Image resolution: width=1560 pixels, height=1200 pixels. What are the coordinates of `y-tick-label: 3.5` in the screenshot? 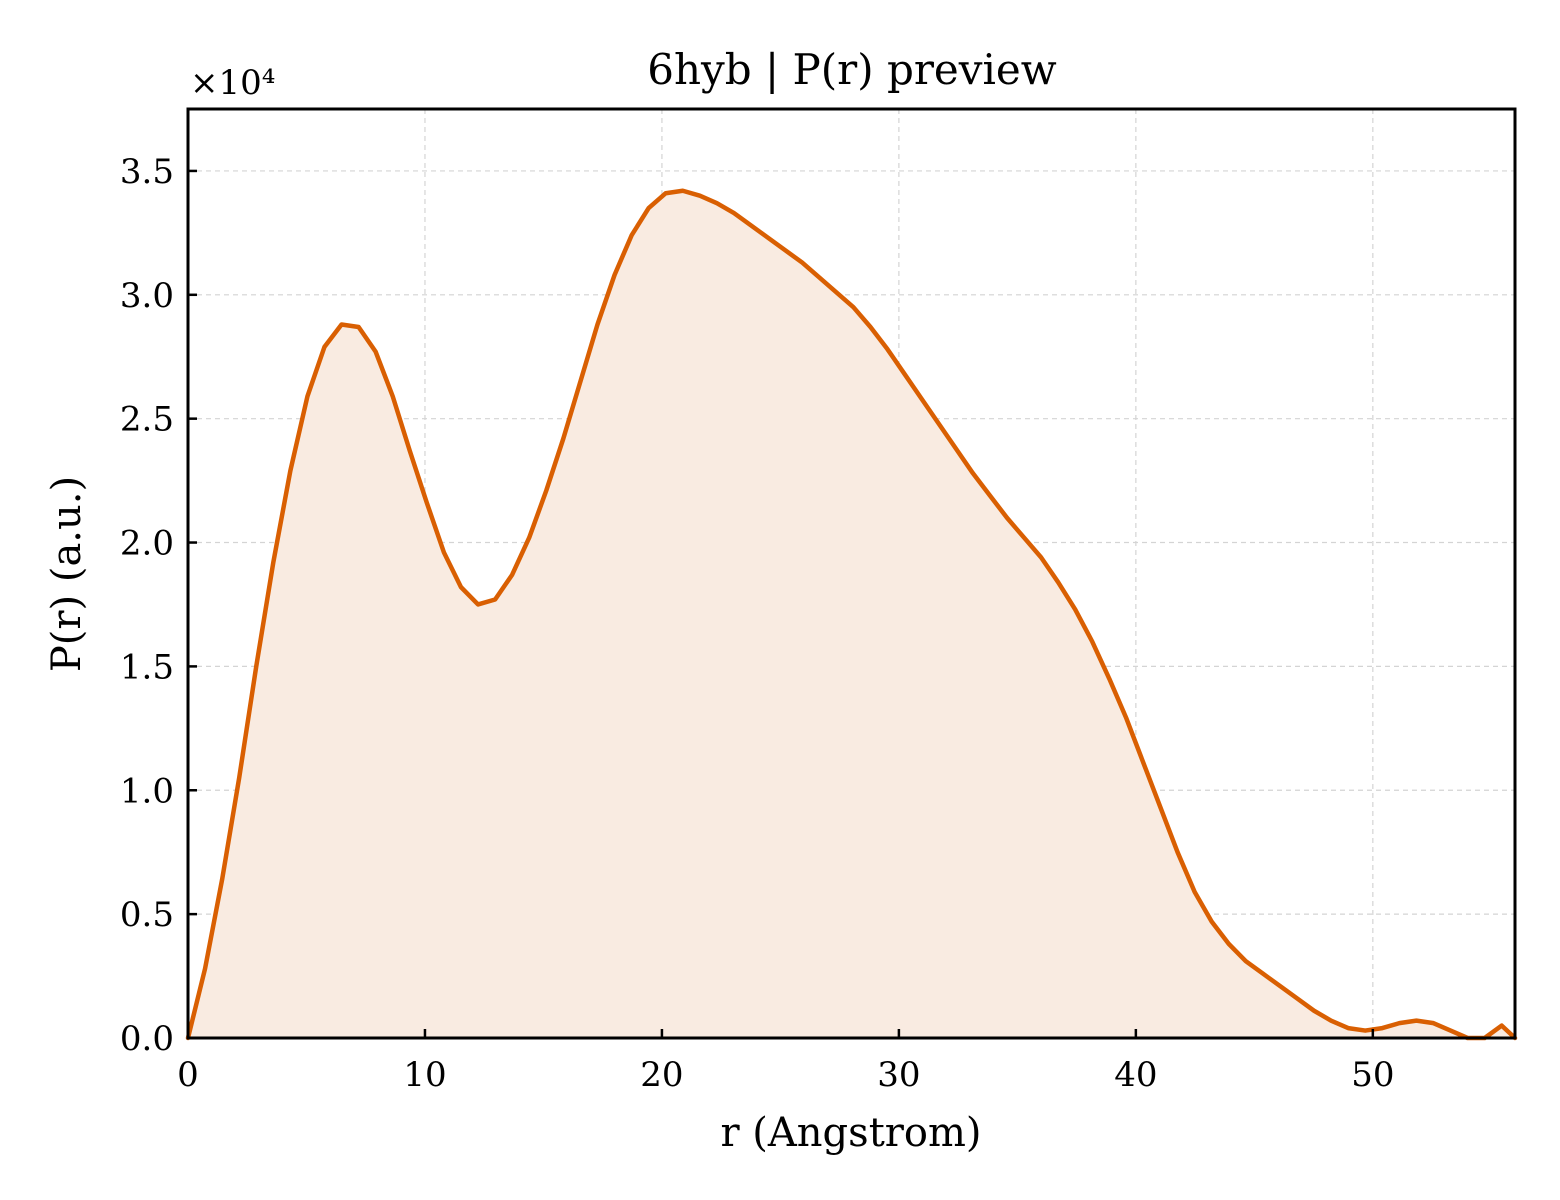 It's located at (147, 172).